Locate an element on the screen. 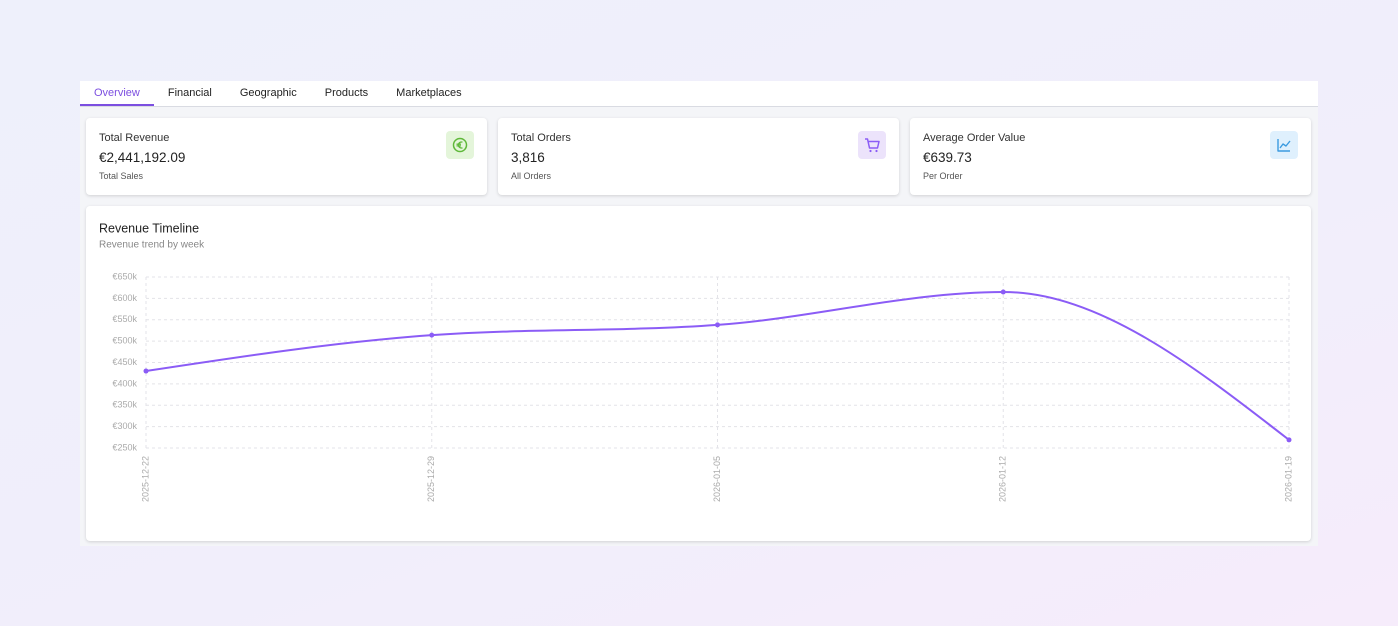 The height and width of the screenshot is (626, 1398). y-tick-label: €500k is located at coordinates (124, 341).